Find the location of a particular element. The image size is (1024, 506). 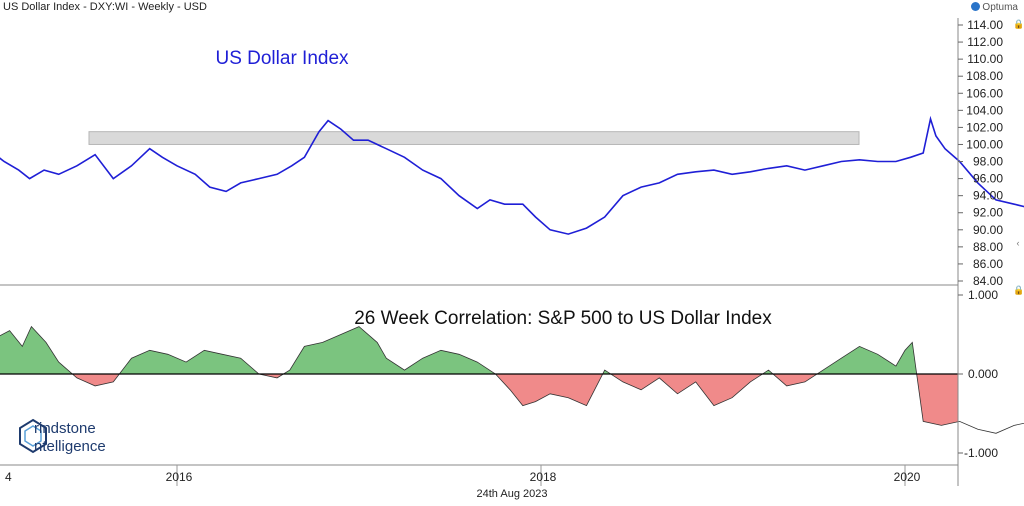

price-y-tick-label: 90.00 is located at coordinates (988, 230).